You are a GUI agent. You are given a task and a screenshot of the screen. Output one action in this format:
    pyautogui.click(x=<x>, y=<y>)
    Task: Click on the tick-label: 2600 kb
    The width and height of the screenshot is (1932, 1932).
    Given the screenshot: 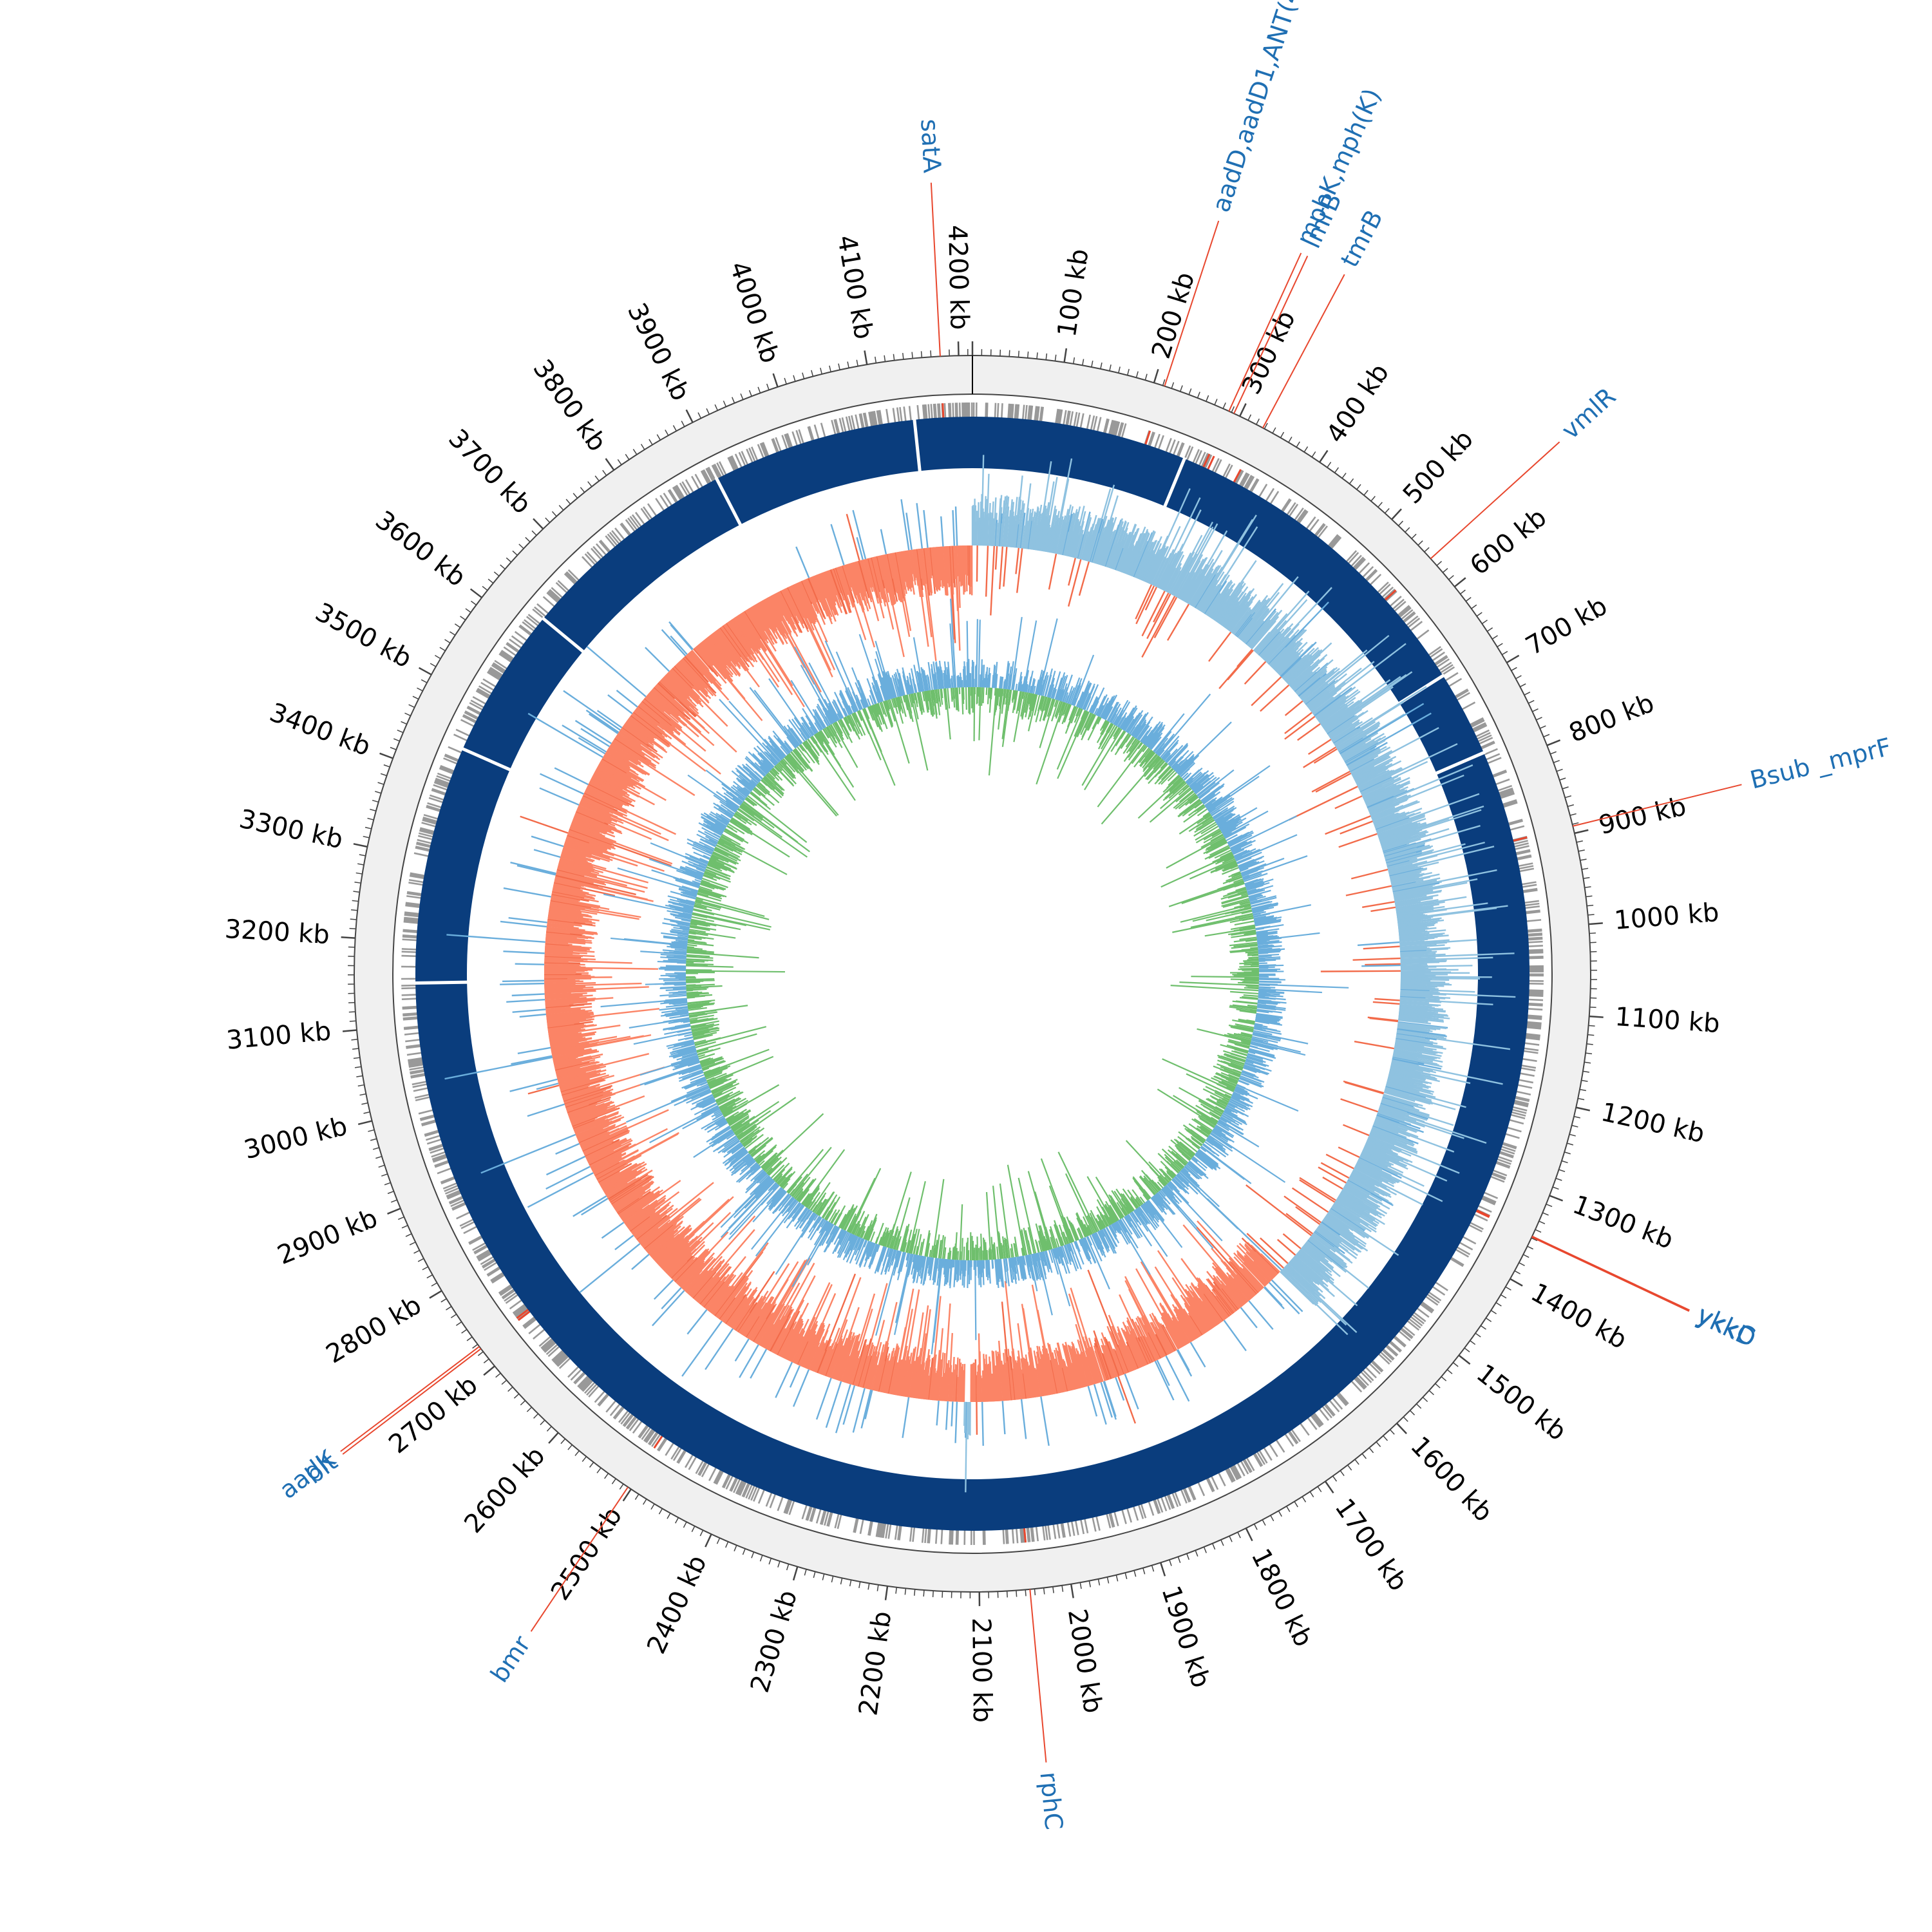 What is the action you would take?
    pyautogui.click(x=505, y=1490)
    